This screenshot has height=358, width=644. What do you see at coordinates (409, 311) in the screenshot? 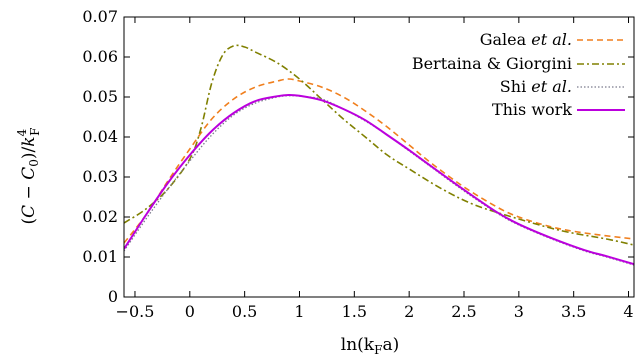
I see `x-tick-label: 2` at bounding box center [409, 311].